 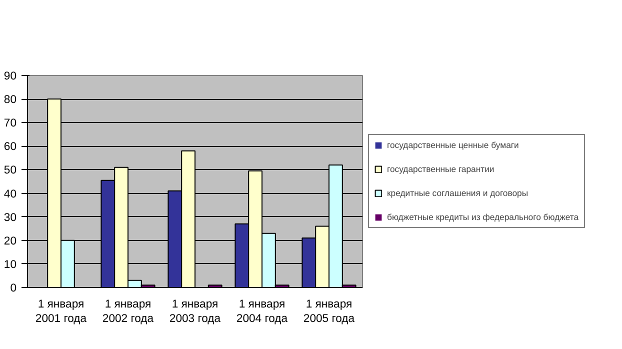 I want to click on y-tick-label: 80, so click(x=10, y=100).